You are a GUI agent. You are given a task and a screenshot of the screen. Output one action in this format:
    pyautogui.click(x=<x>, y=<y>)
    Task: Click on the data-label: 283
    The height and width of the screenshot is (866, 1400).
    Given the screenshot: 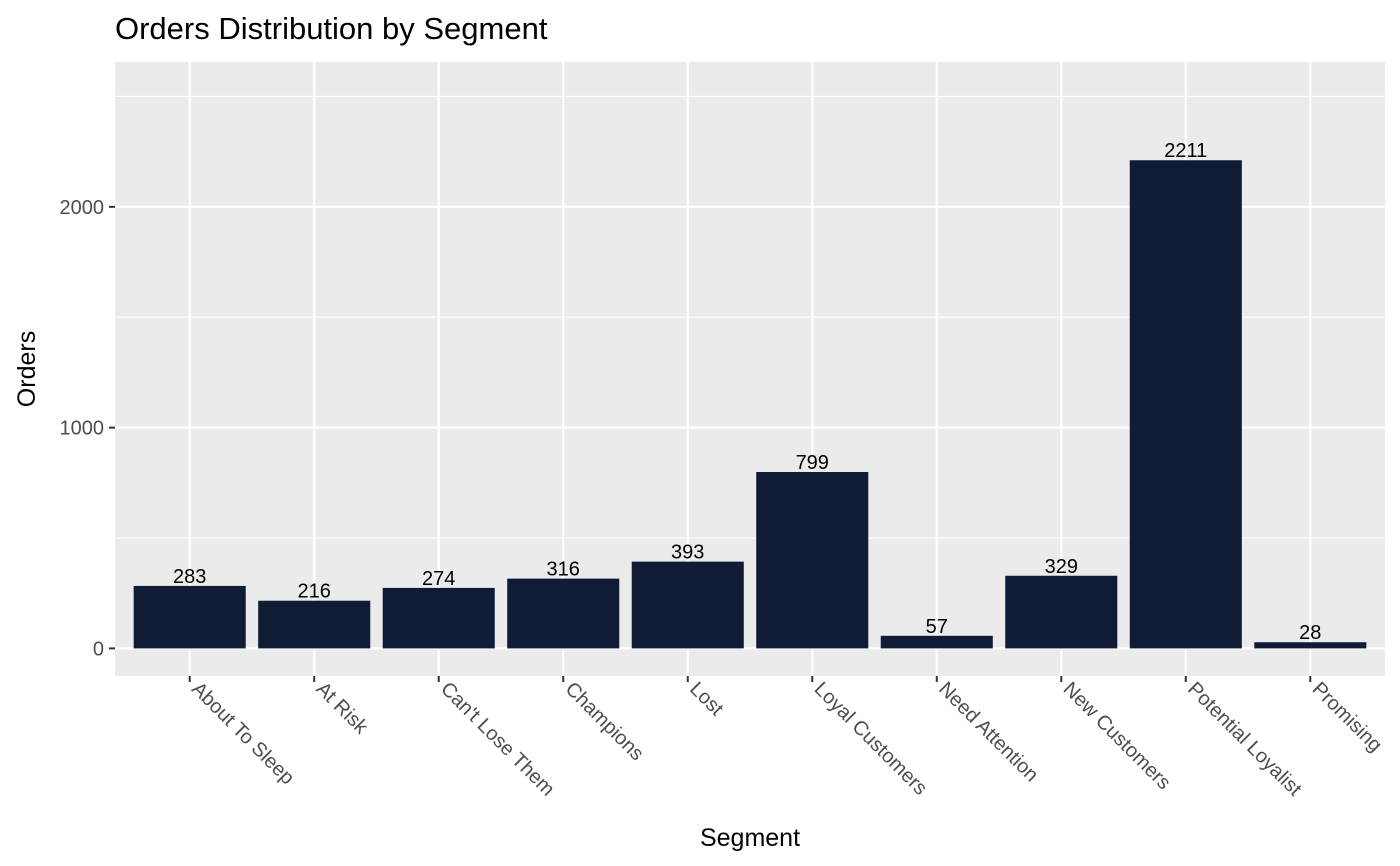 What is the action you would take?
    pyautogui.click(x=189, y=577)
    